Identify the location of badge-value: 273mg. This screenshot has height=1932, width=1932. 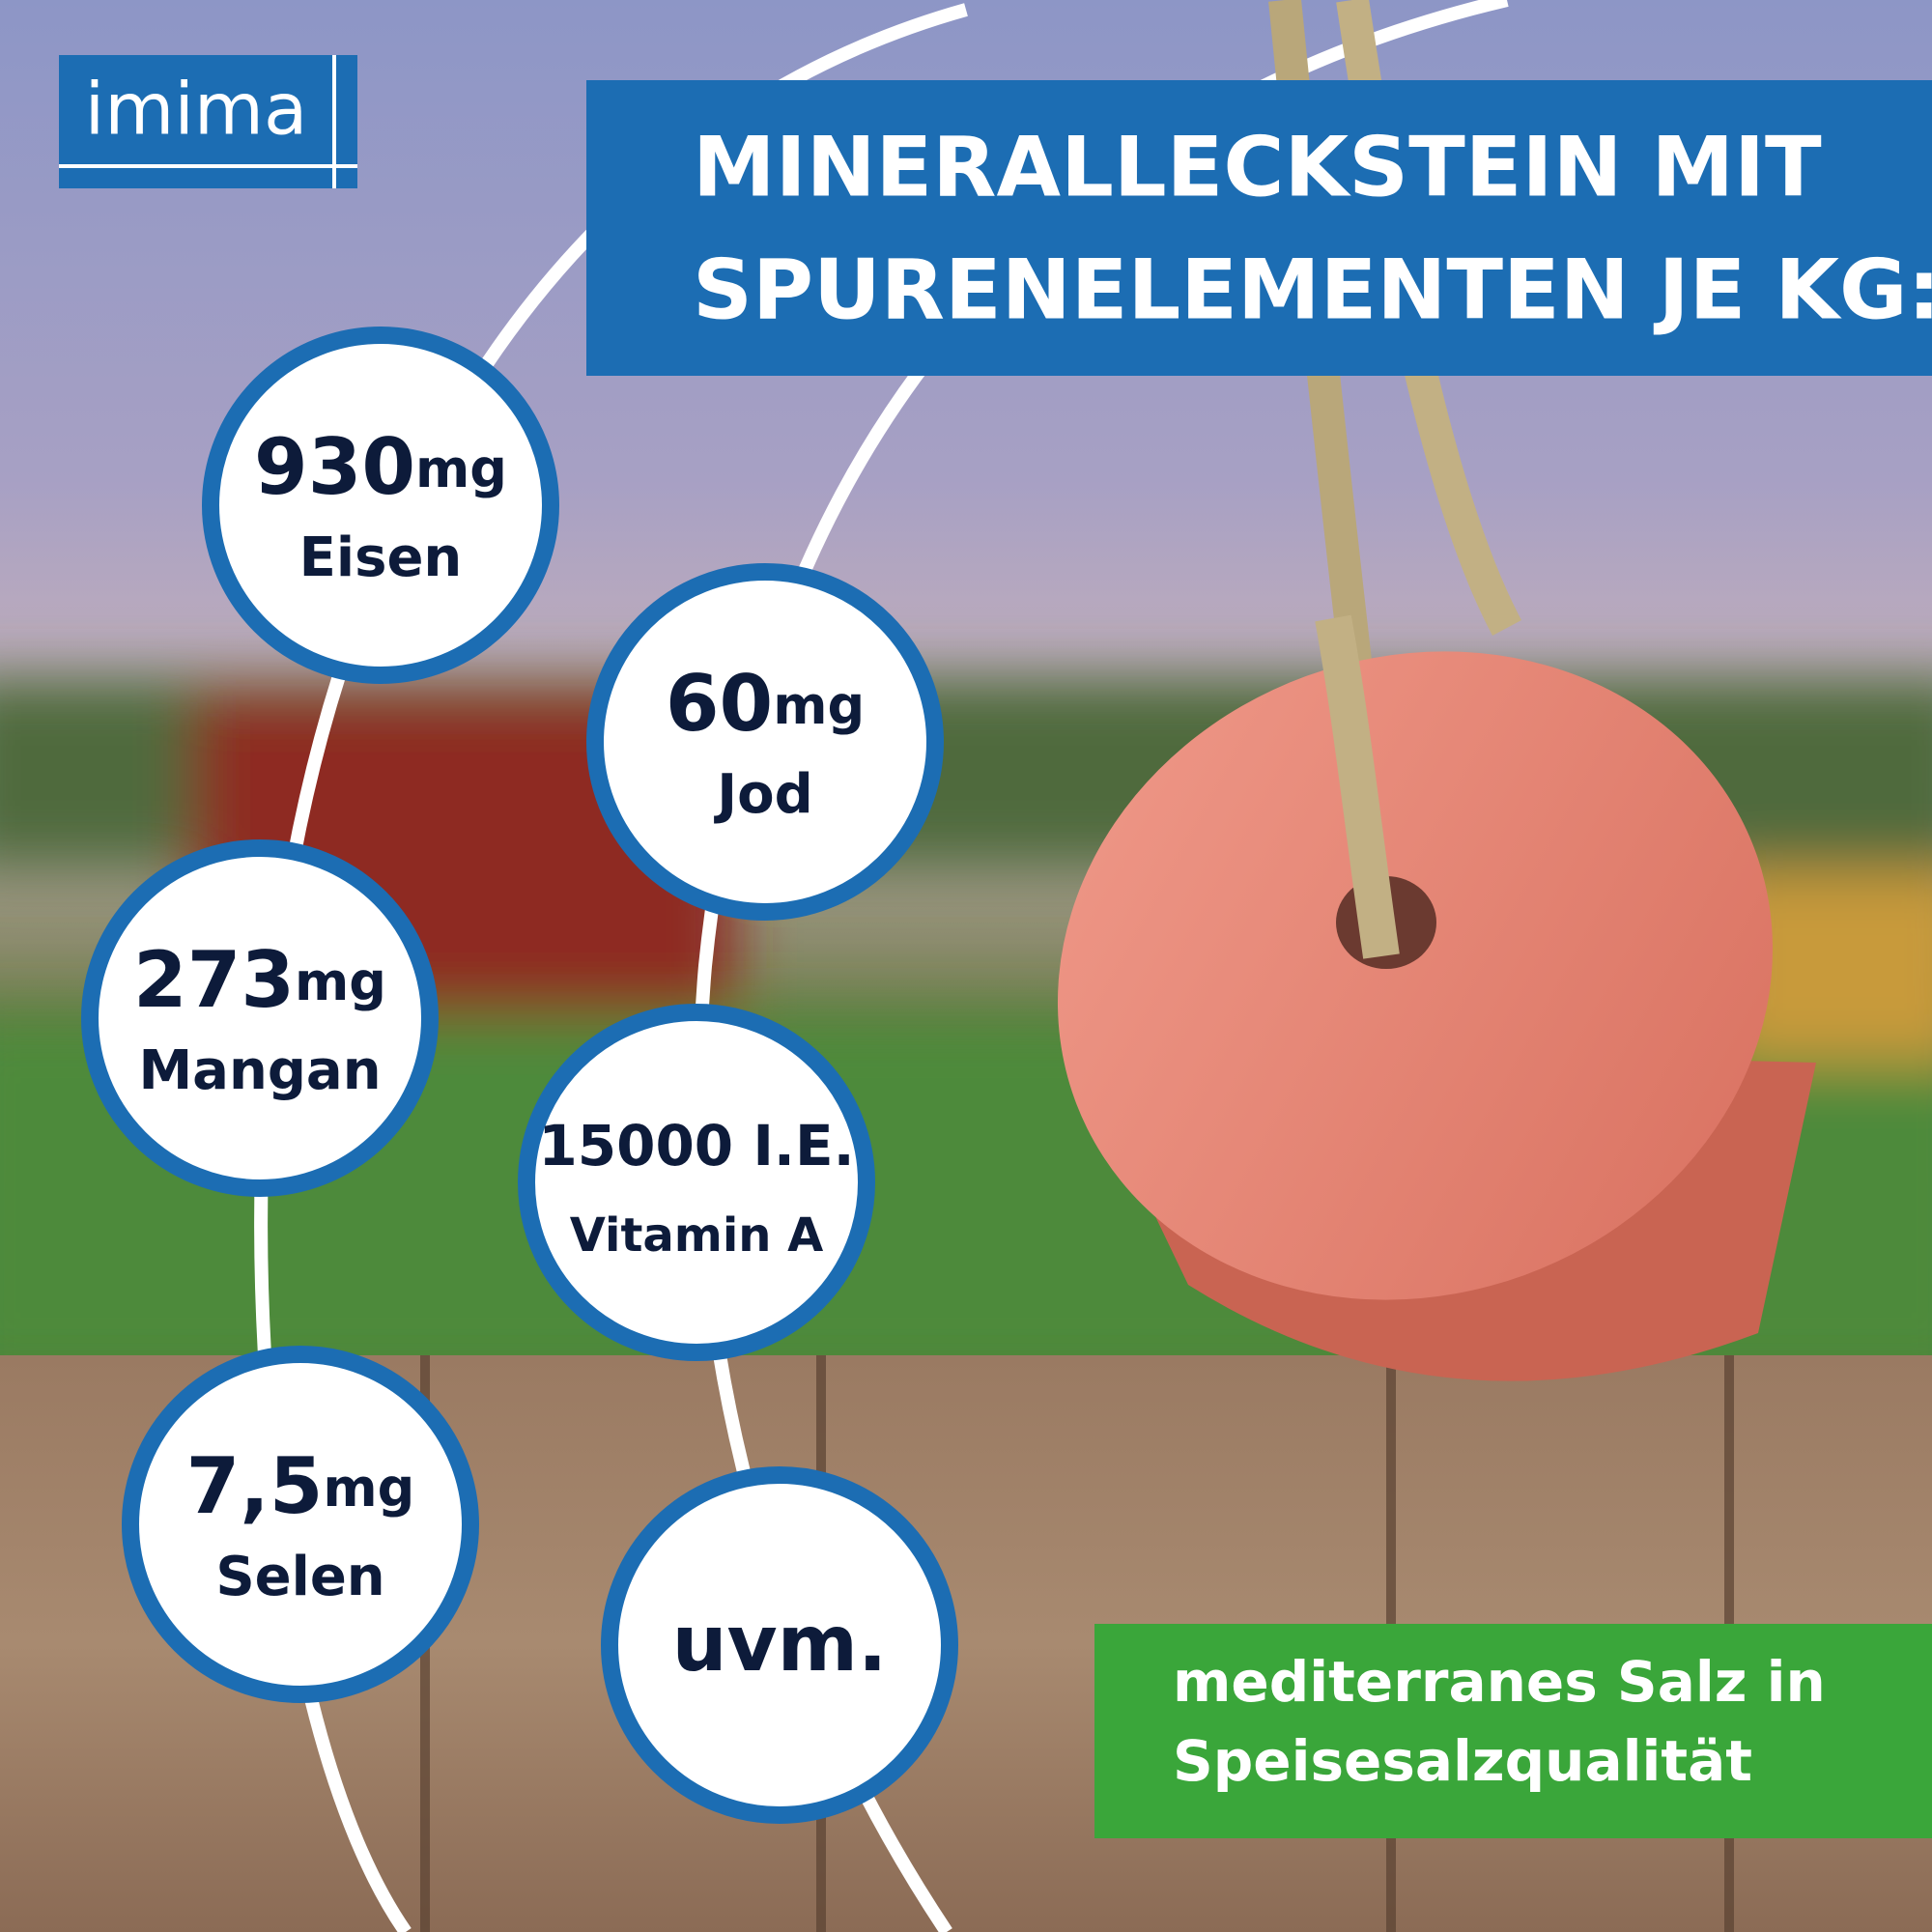
(259, 980).